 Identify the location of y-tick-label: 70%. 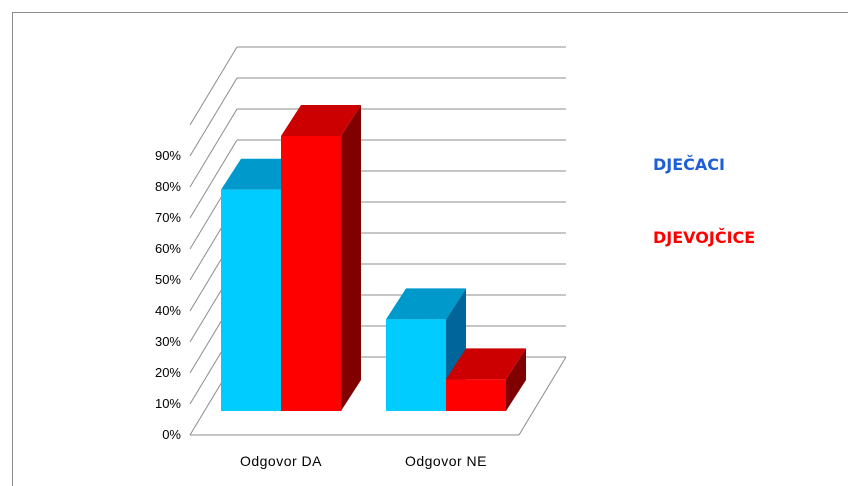
(168, 217).